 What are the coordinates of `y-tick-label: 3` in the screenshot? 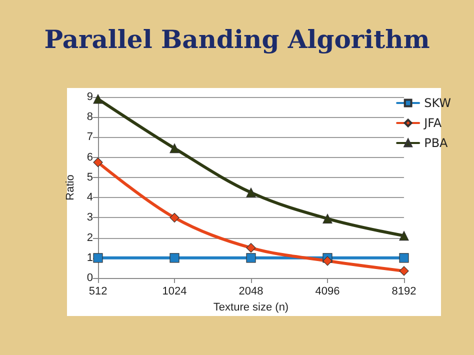 It's located at (89, 218).